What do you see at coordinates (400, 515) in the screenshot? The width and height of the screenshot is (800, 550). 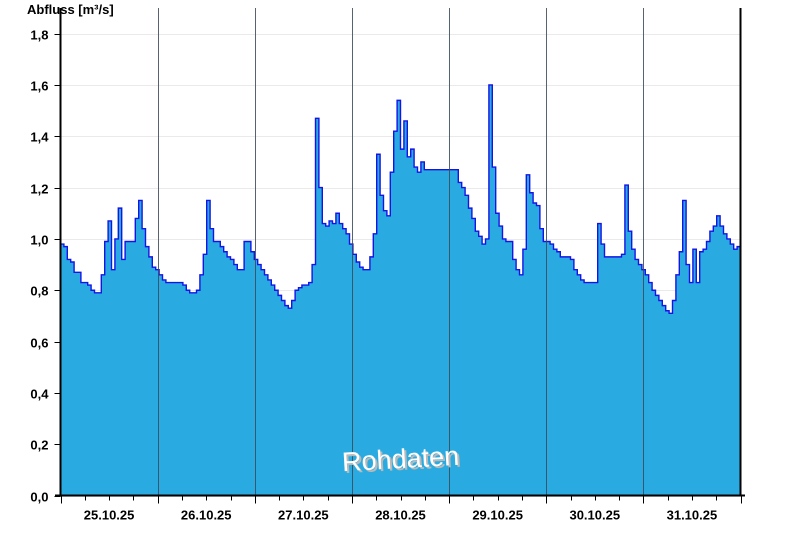 I see `x-tick-label: 28.10.25` at bounding box center [400, 515].